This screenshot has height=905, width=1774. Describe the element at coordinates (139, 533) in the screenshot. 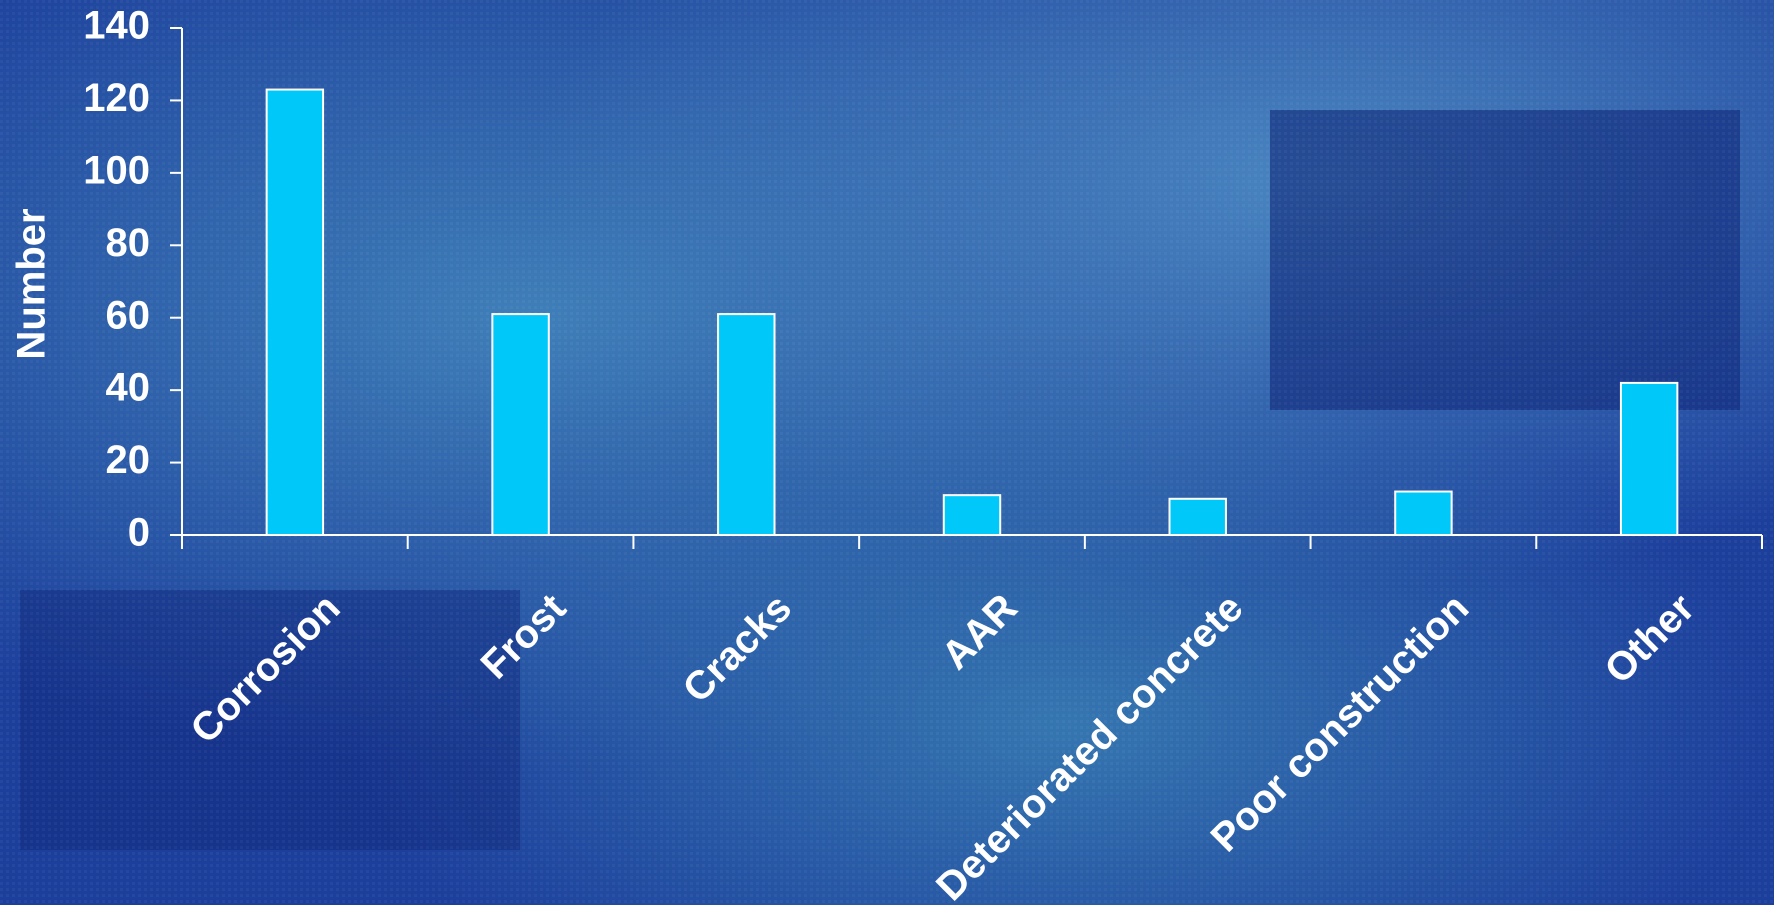

I see `y-tick-label: 0` at that location.